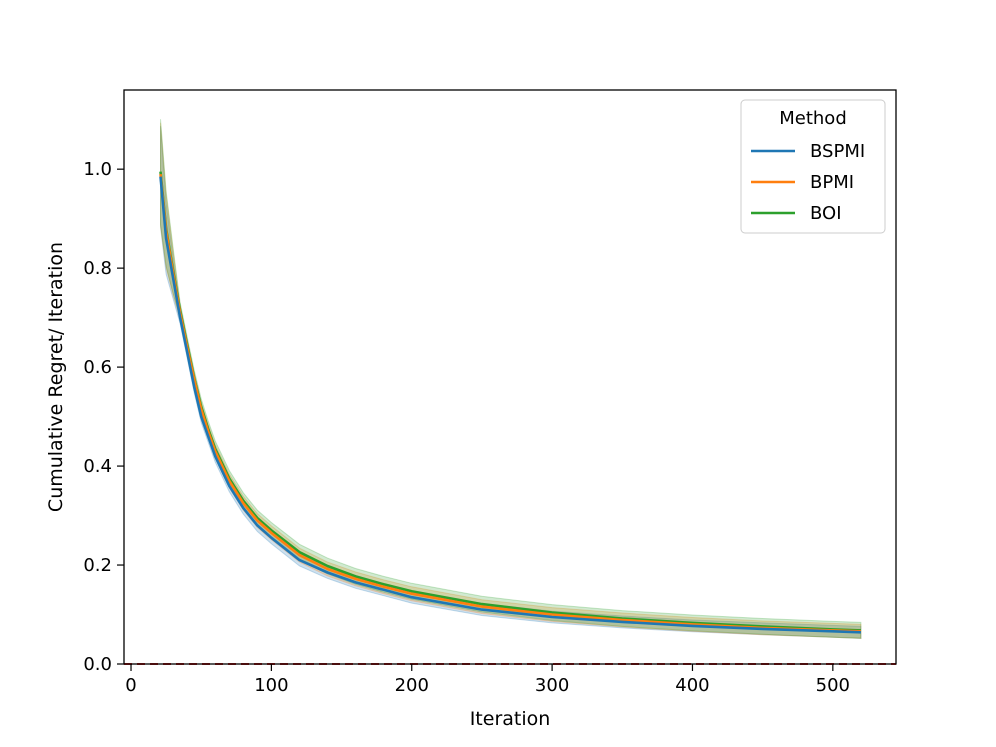 The image size is (996, 747). What do you see at coordinates (510, 719) in the screenshot?
I see `x-axis-label: Iteration` at bounding box center [510, 719].